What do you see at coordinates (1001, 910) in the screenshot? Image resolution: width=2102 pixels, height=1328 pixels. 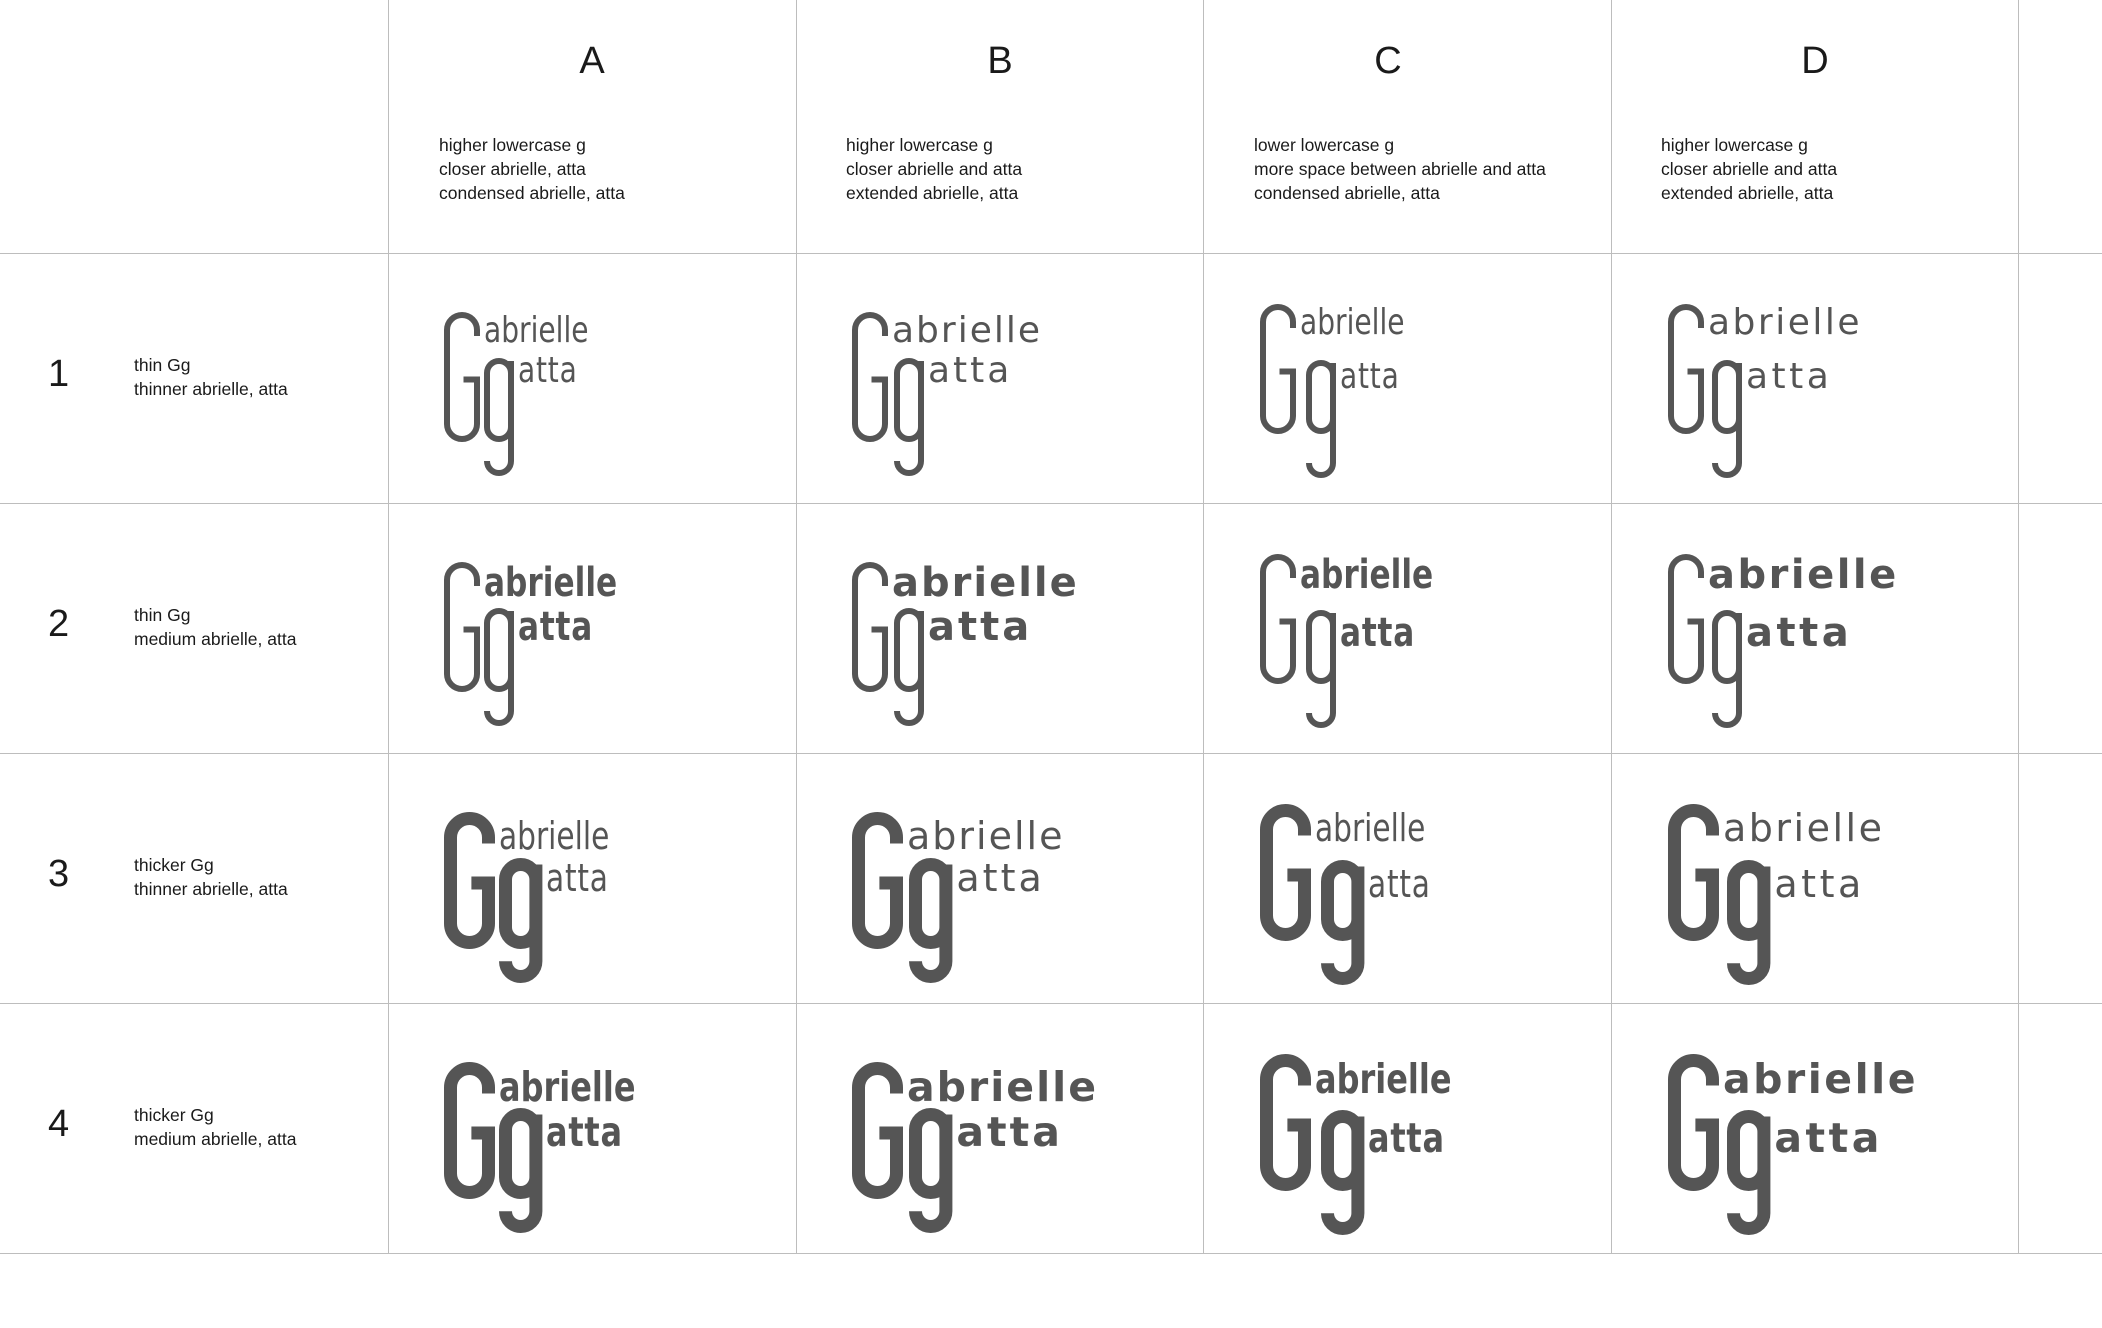 I see `logo-variant-b3: abrielle atta` at bounding box center [1001, 910].